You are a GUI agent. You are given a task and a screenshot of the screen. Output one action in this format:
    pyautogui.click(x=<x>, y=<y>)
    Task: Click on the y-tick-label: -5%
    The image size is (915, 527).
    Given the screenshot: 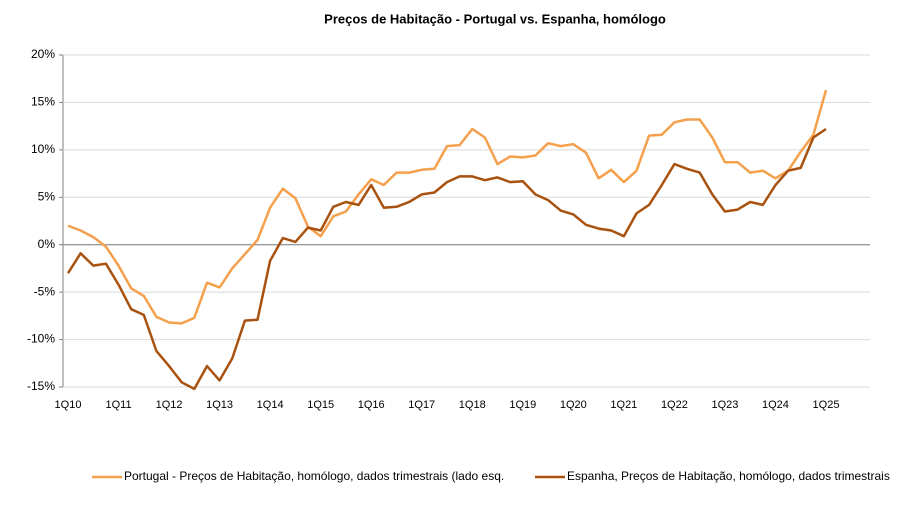 What is the action you would take?
    pyautogui.click(x=45, y=291)
    